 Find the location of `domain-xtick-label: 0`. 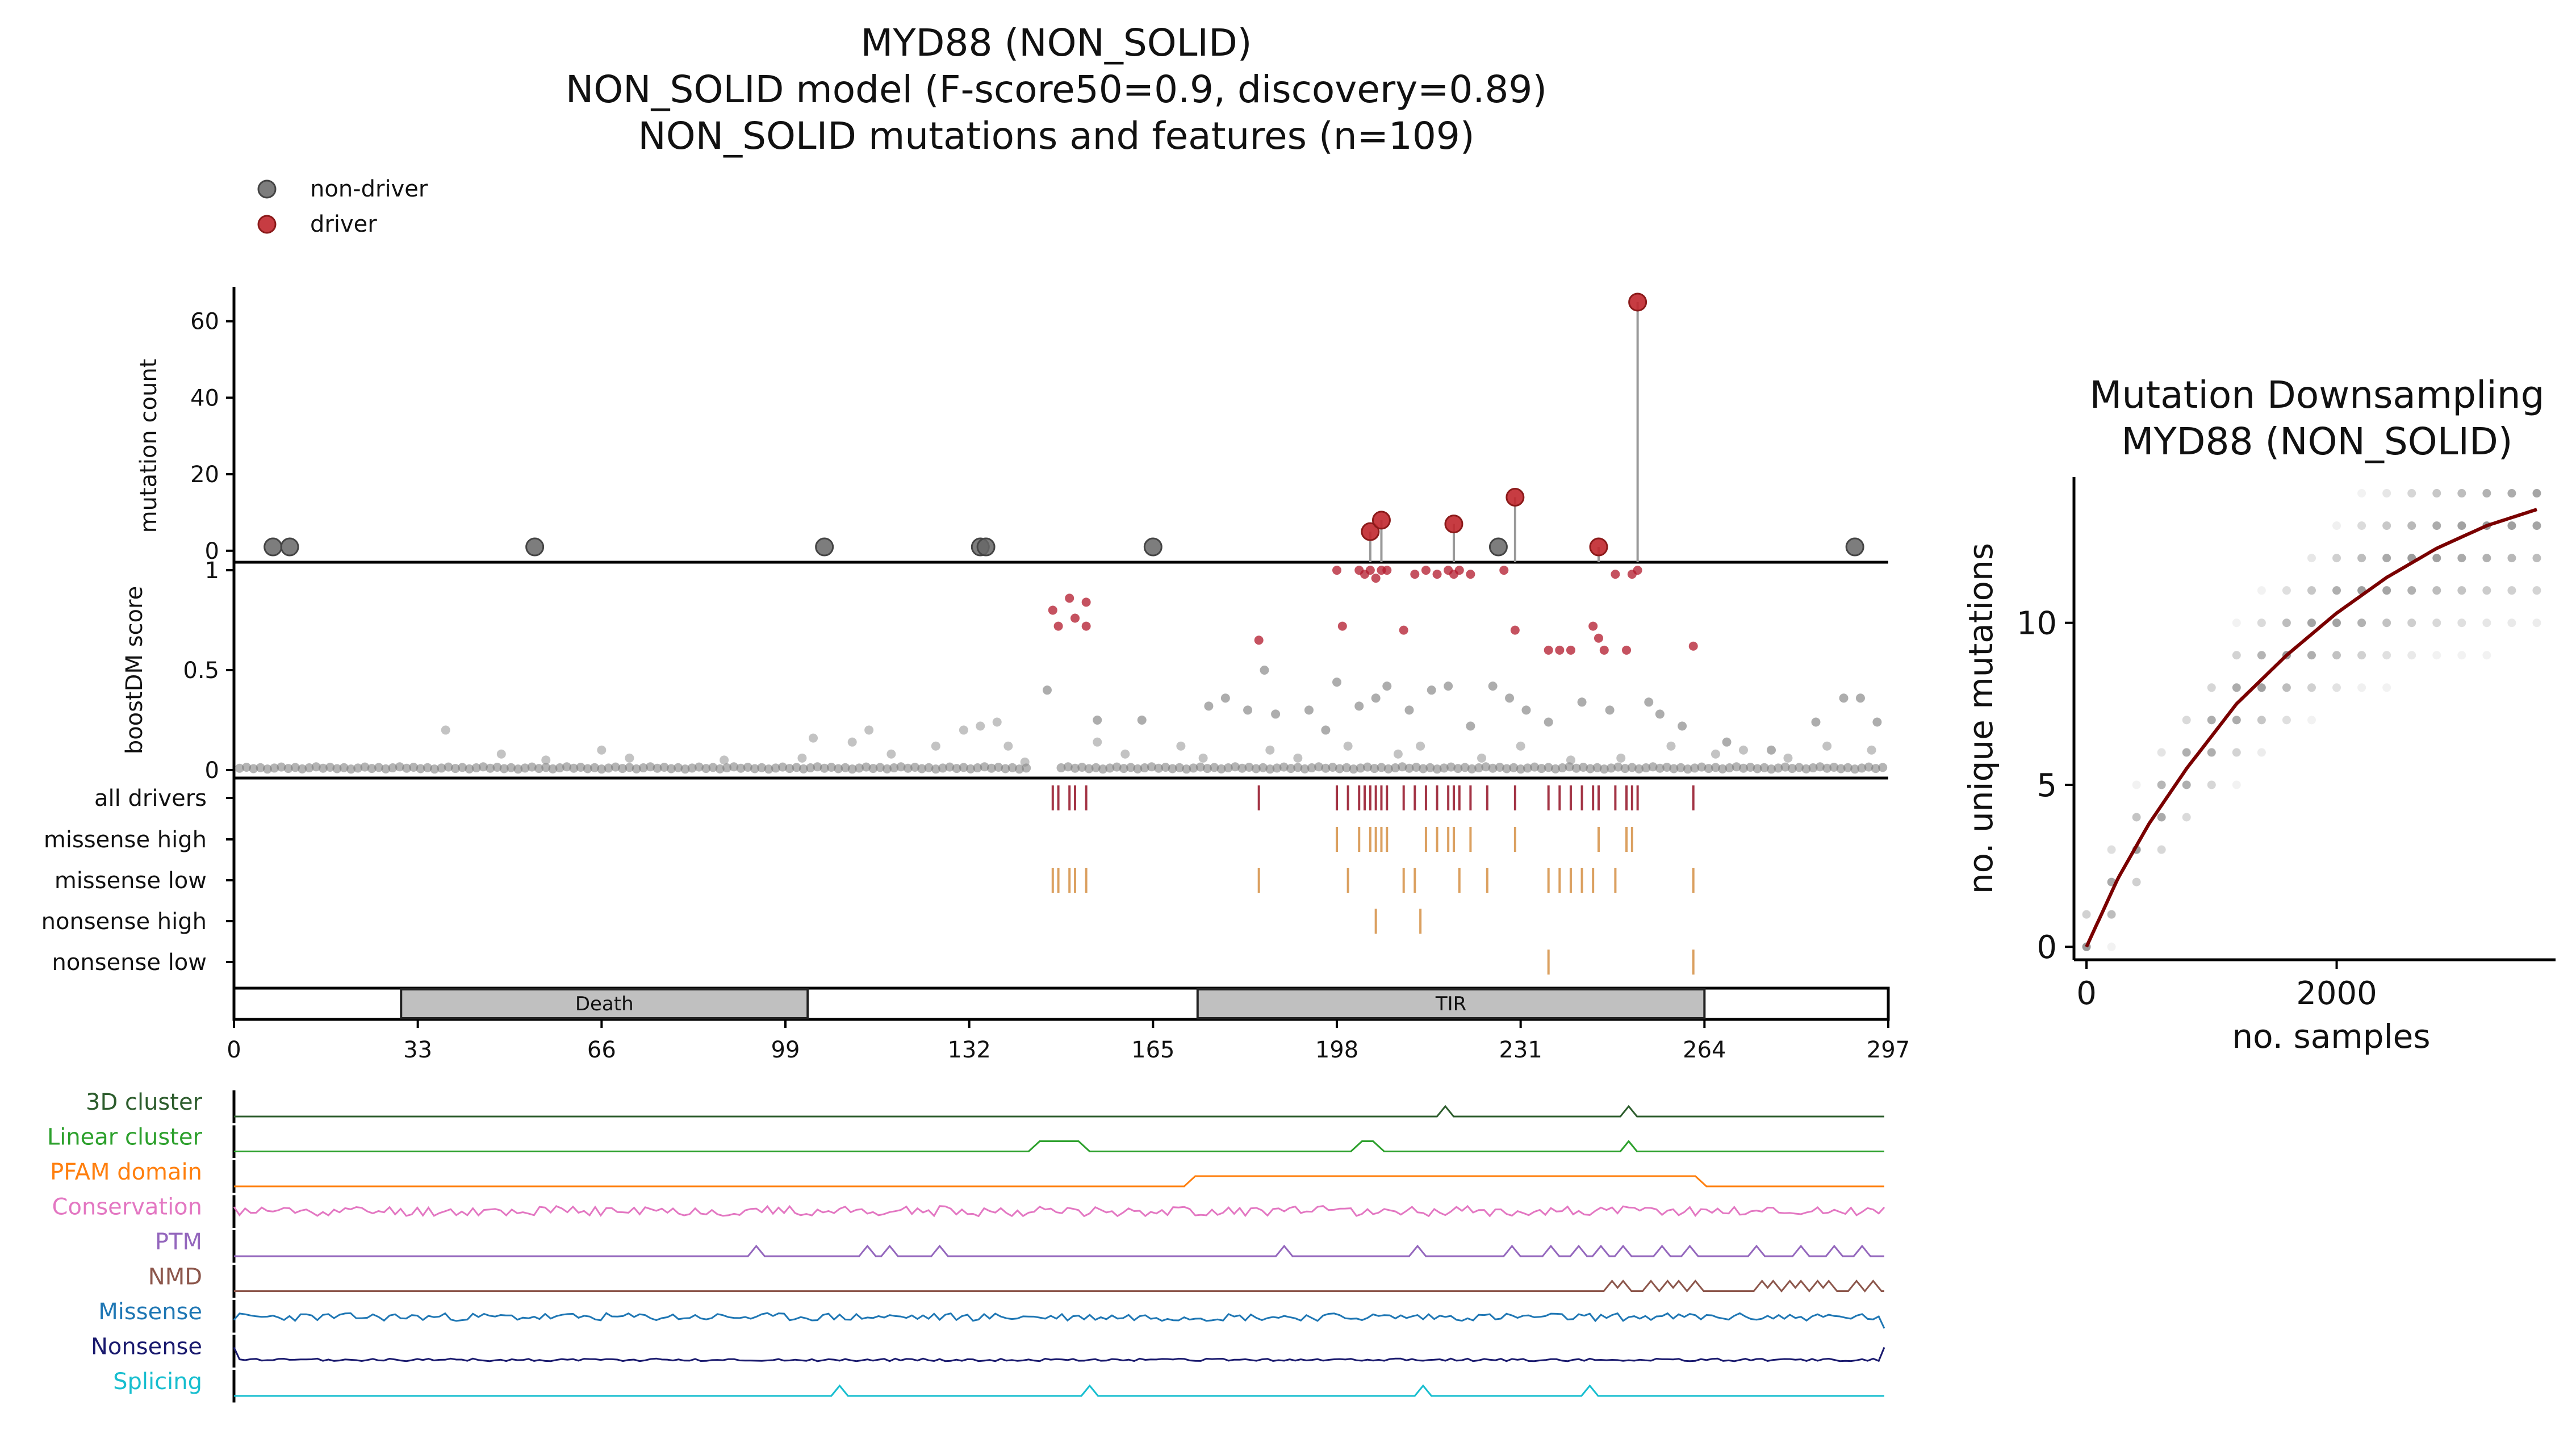

domain-xtick-label: 0 is located at coordinates (234, 1050).